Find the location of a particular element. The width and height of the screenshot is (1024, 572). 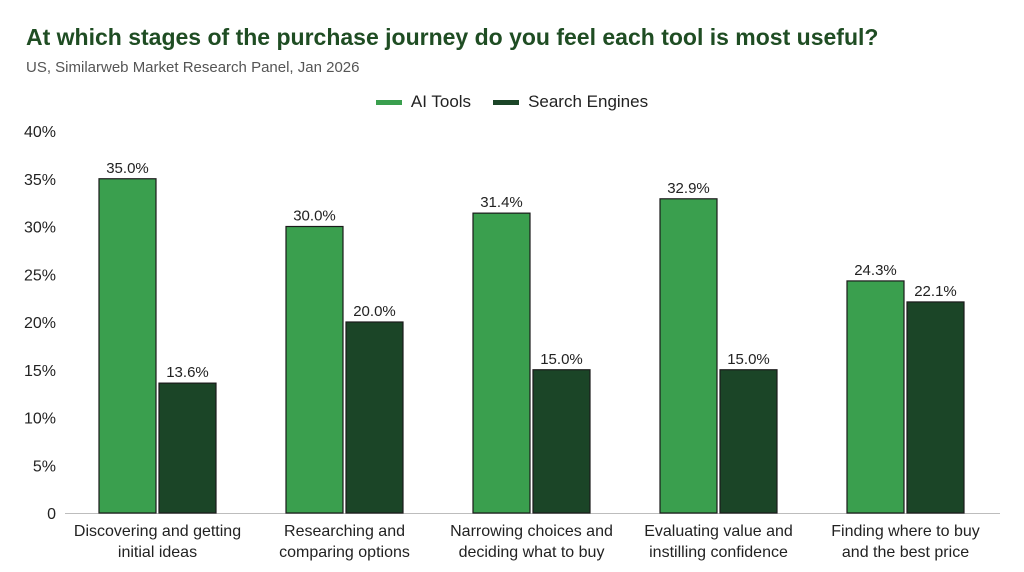

data-label: 32.9% is located at coordinates (688, 188).